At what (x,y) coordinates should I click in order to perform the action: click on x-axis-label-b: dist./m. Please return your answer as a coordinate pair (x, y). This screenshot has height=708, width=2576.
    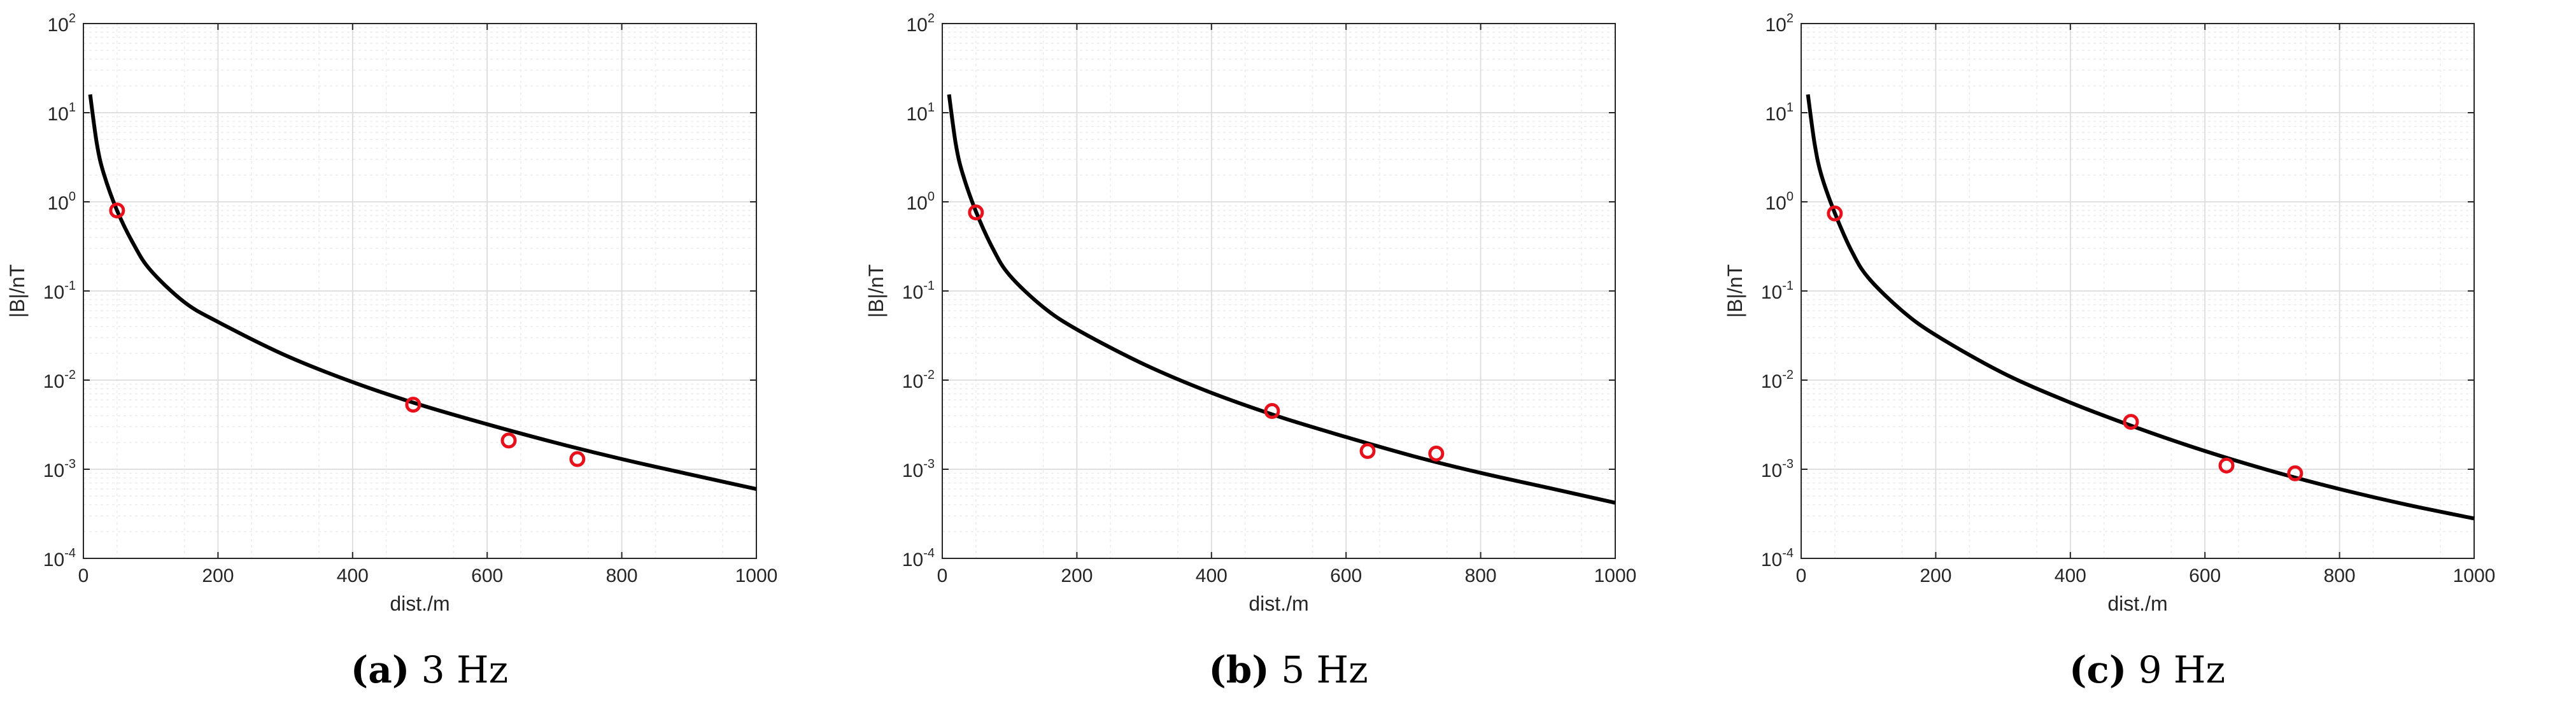
    Looking at the image, I should click on (1278, 603).